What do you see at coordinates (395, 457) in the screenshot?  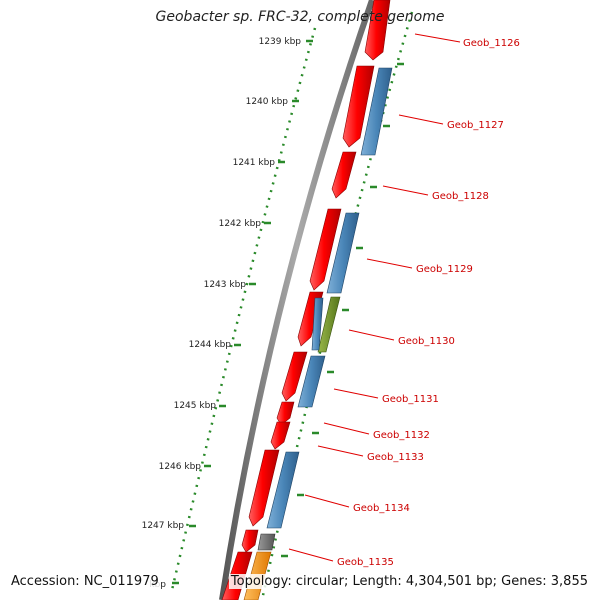 I see `gene-label: Geob_1133` at bounding box center [395, 457].